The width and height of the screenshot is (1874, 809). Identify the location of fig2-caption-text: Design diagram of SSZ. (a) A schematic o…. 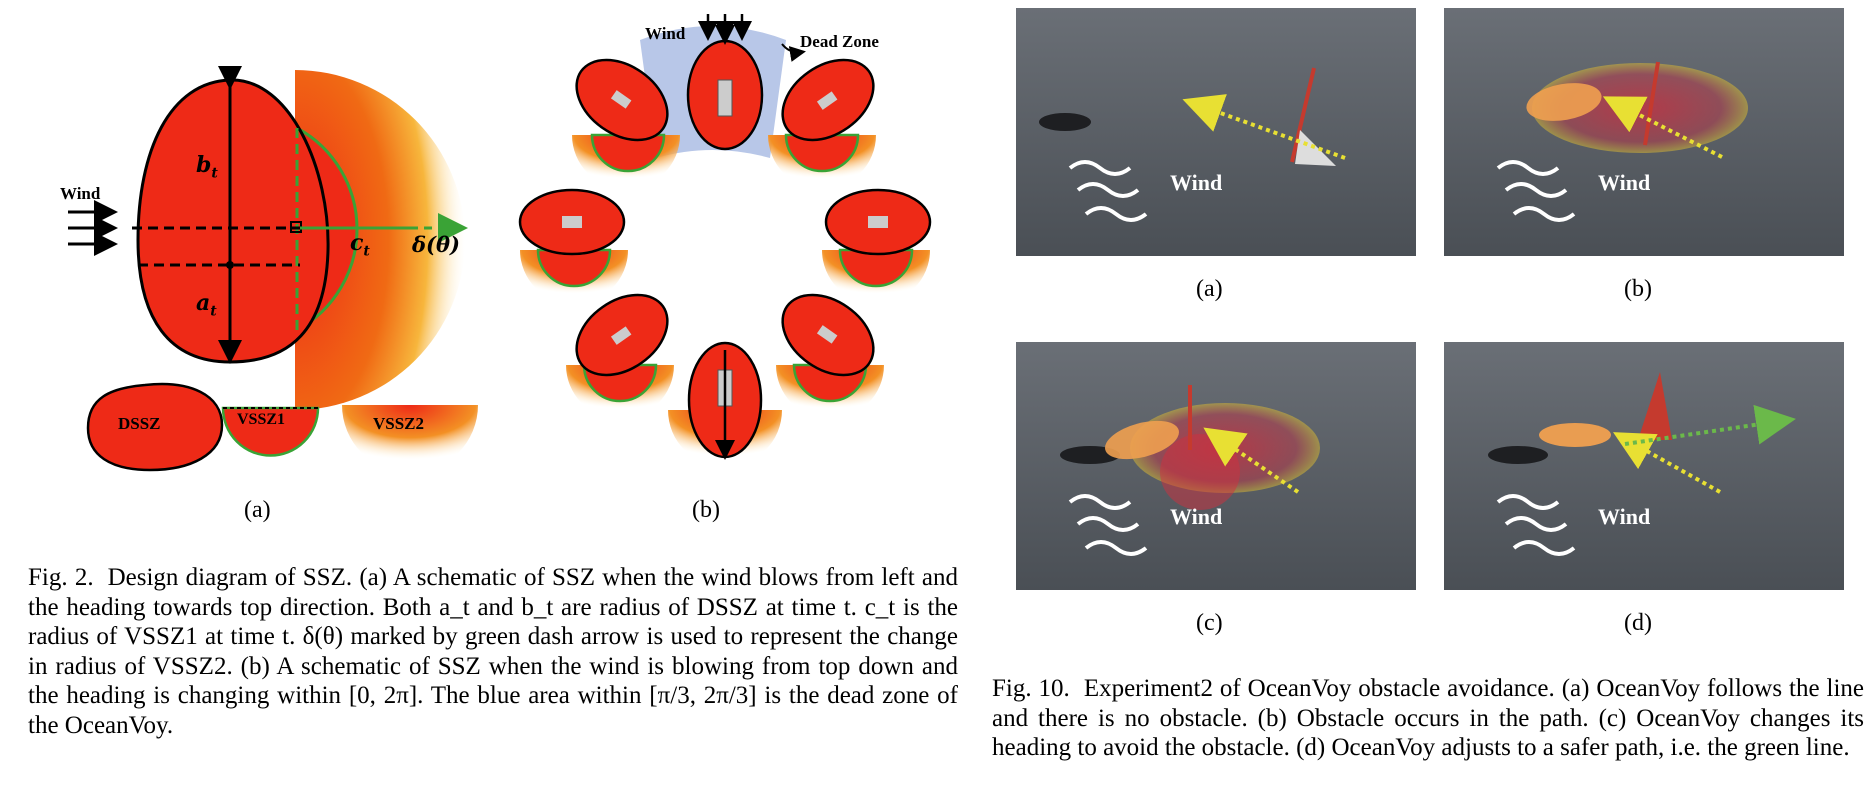
(493, 651).